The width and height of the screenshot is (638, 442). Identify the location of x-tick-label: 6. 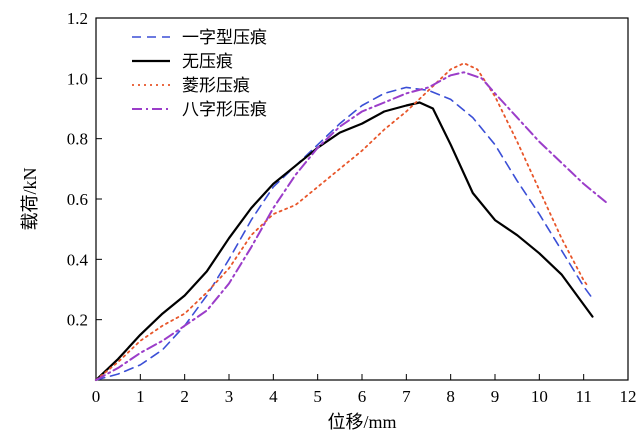
(362, 396).